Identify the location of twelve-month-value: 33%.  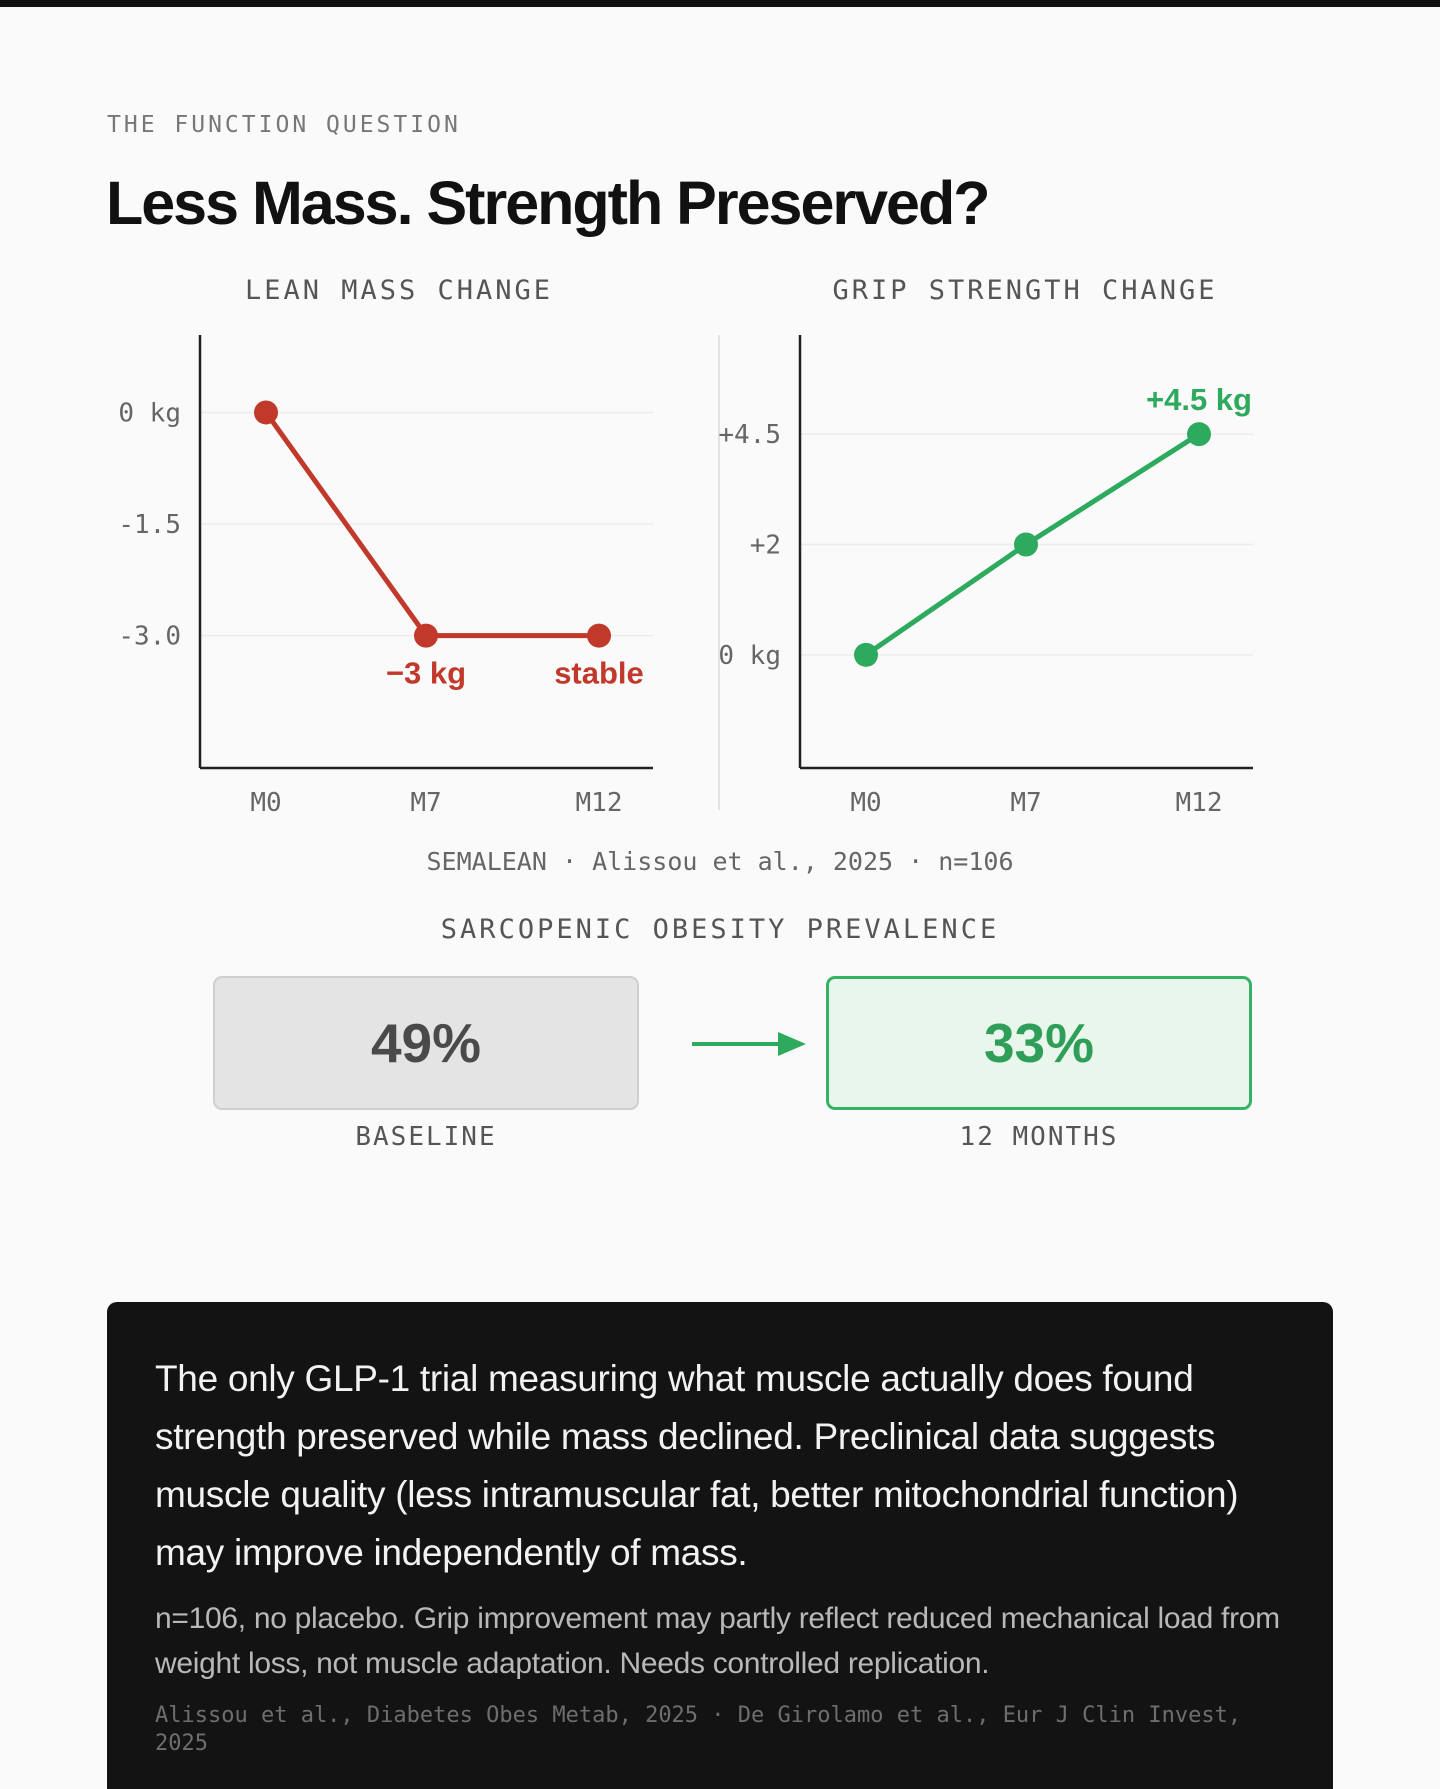
(1039, 1043).